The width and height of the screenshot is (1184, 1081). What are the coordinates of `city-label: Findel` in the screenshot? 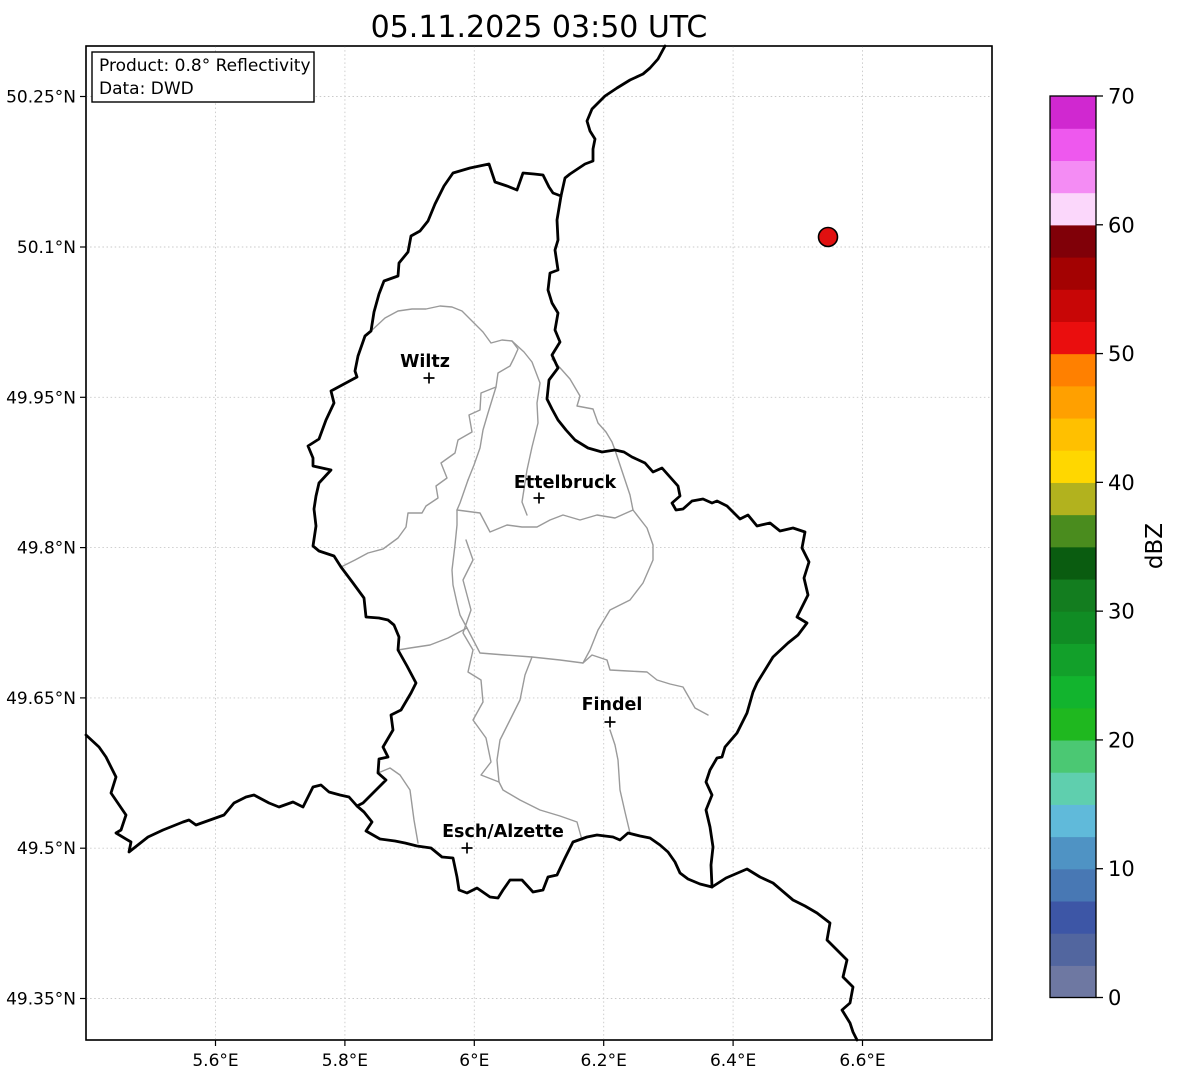 It's located at (612, 705).